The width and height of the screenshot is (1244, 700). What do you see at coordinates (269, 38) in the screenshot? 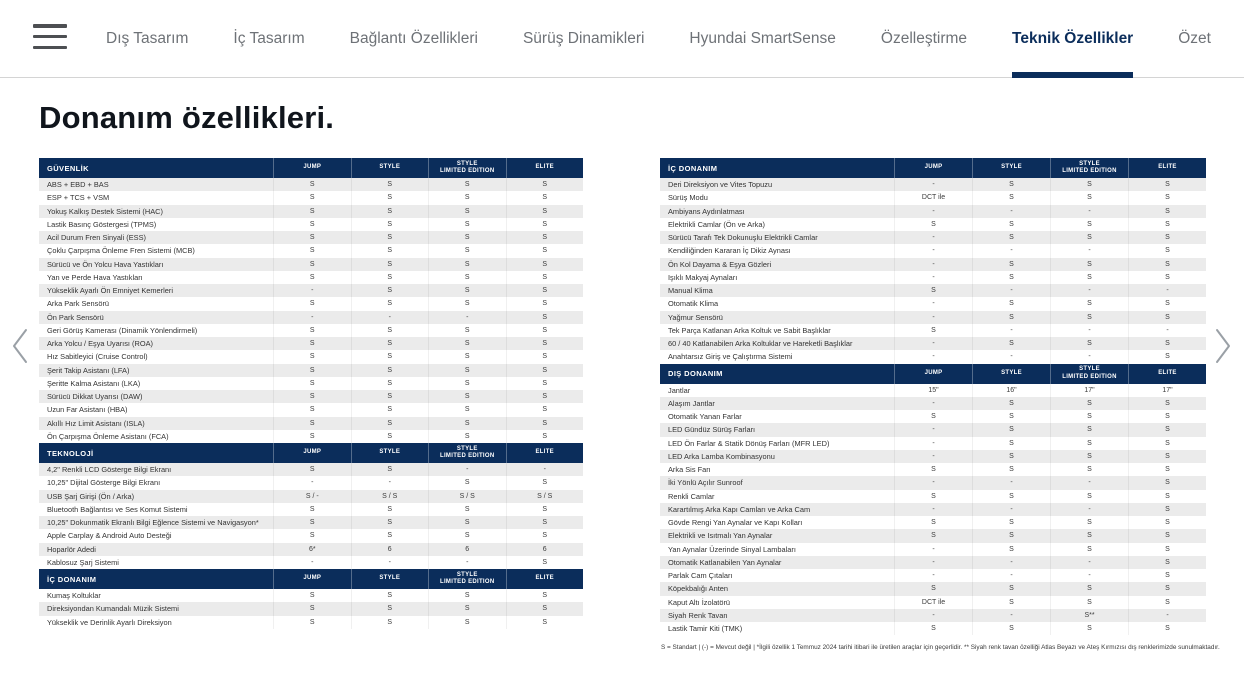
I see `tab-ic-tasarim: İç Tasarım` at bounding box center [269, 38].